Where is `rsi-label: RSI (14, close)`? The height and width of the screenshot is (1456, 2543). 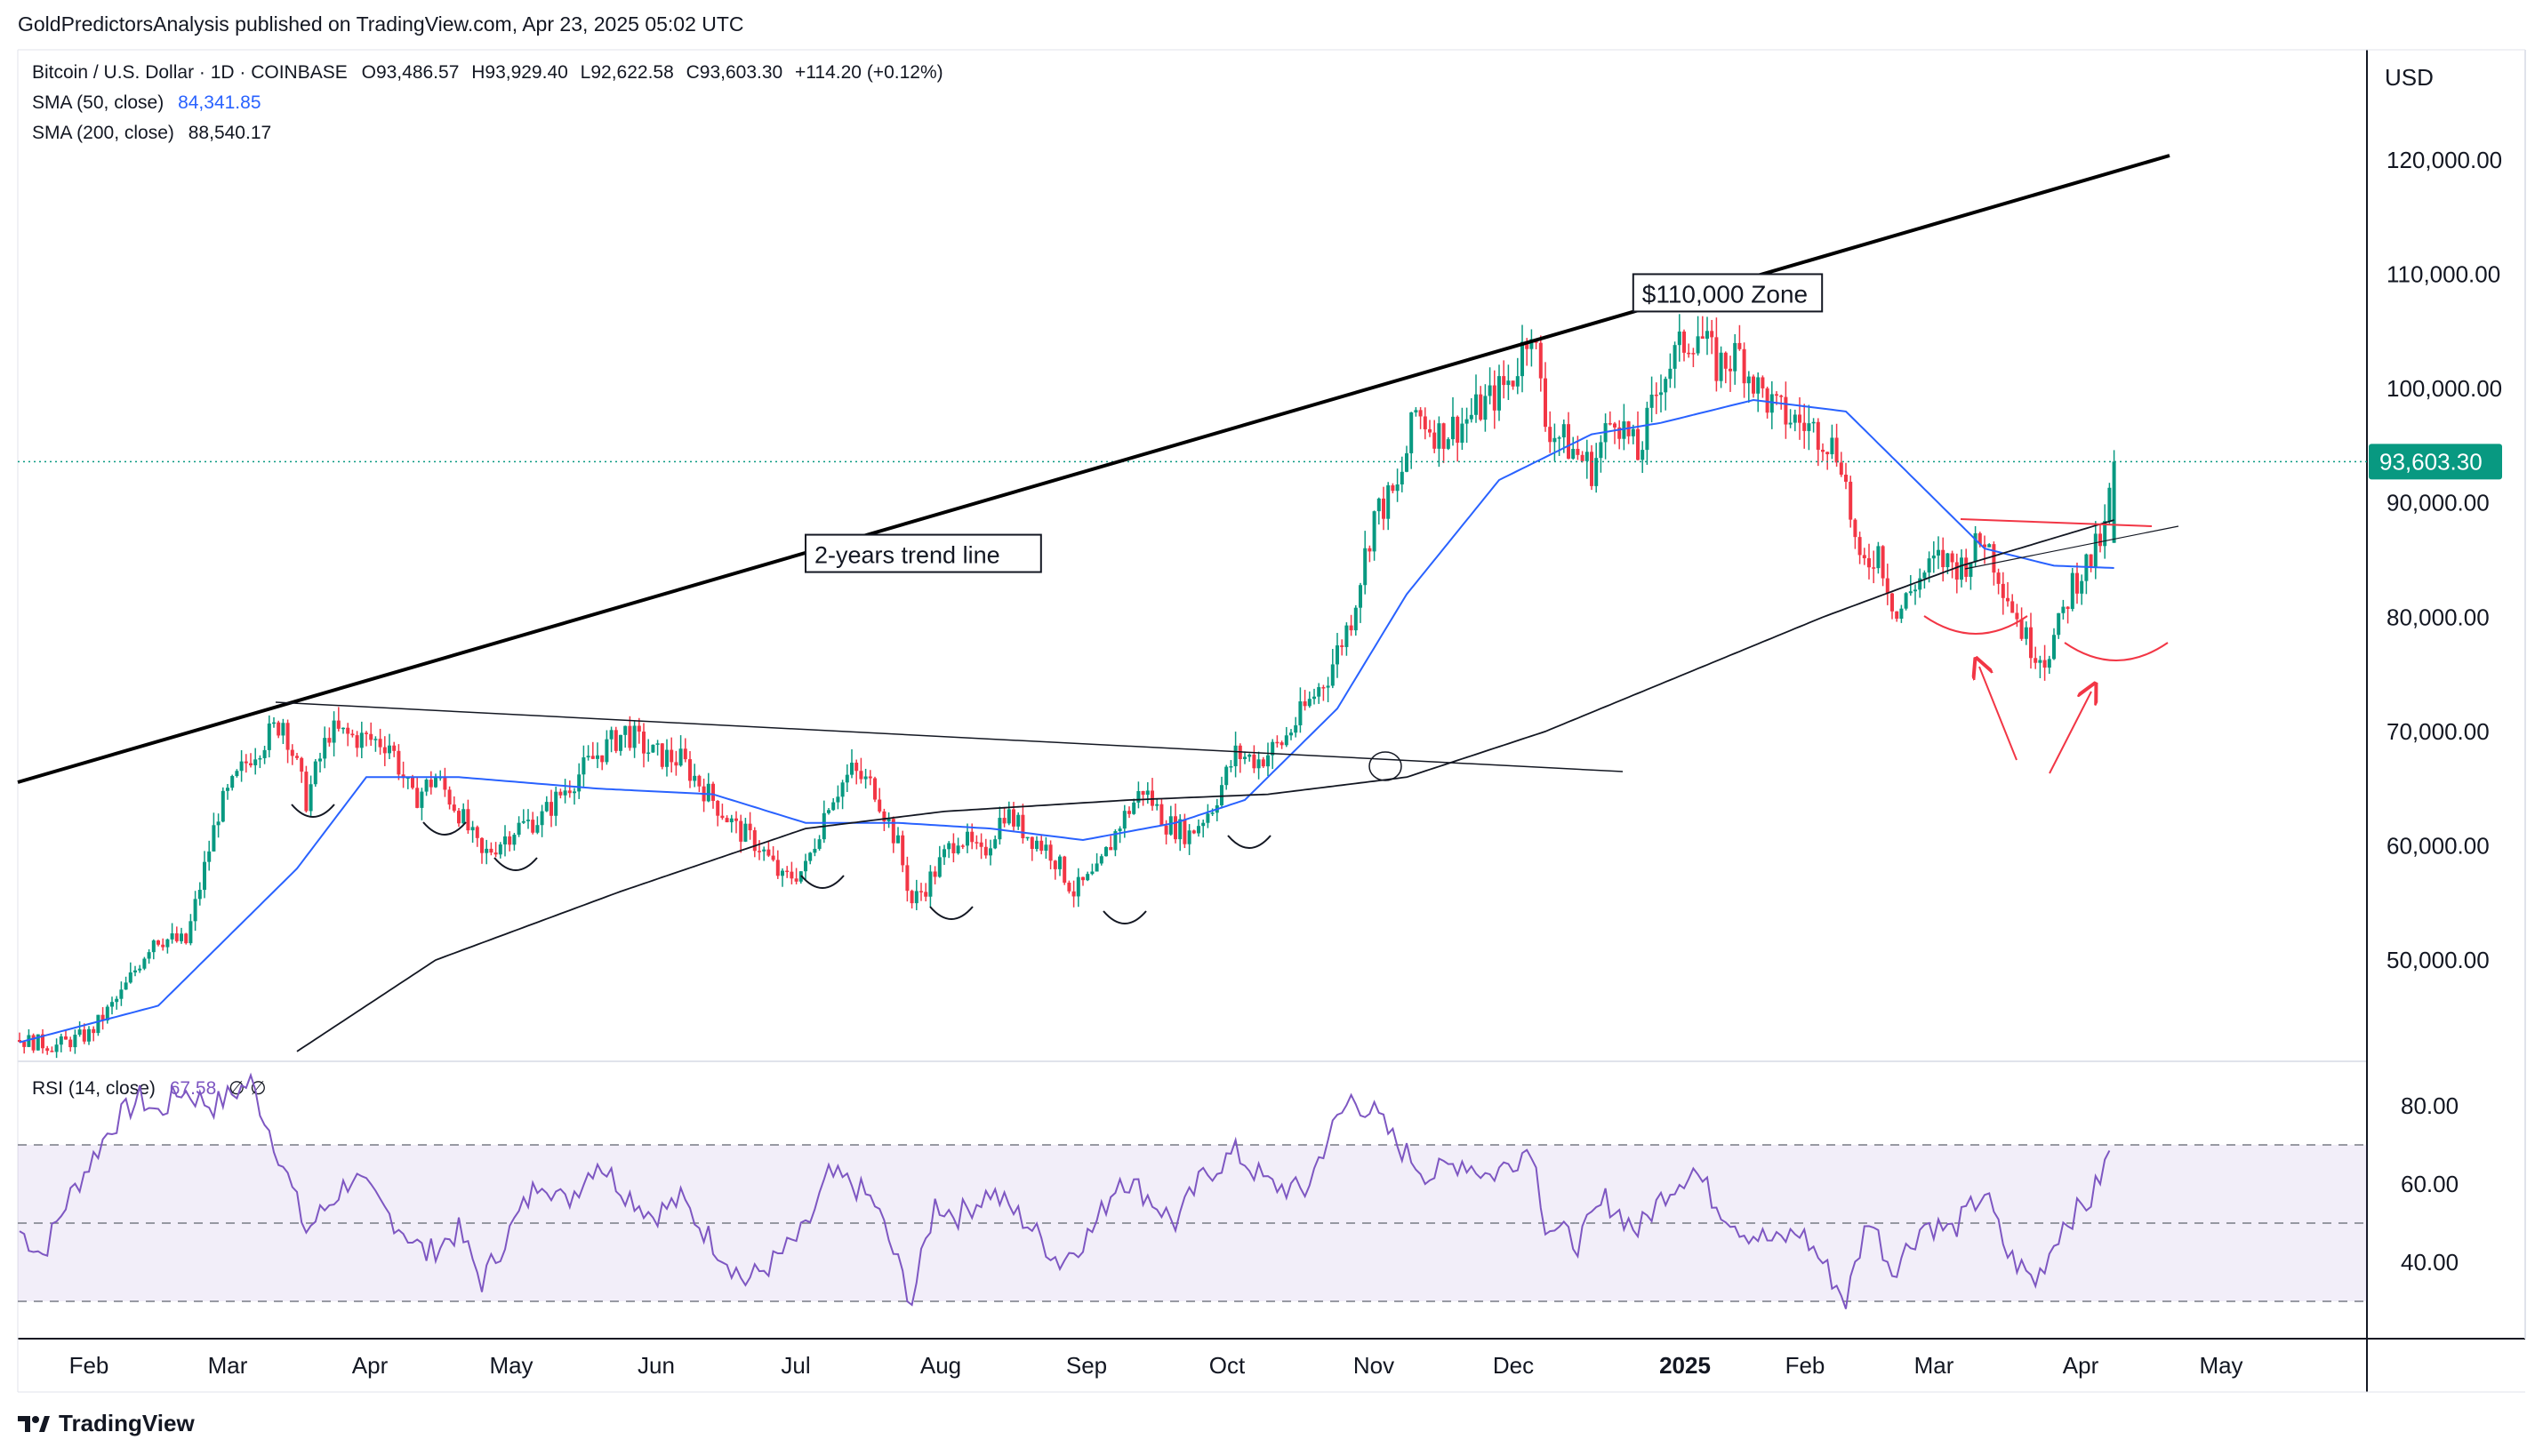 rsi-label: RSI (14, close) is located at coordinates (94, 1088).